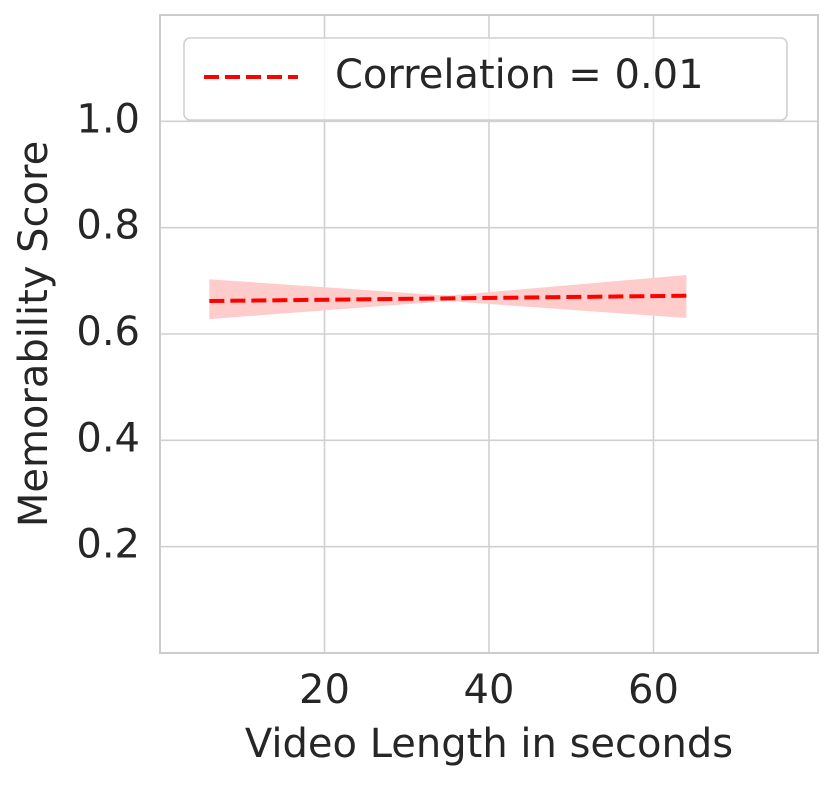 This screenshot has height=785, width=831. I want to click on y-tick-label: 0.6, so click(108, 332).